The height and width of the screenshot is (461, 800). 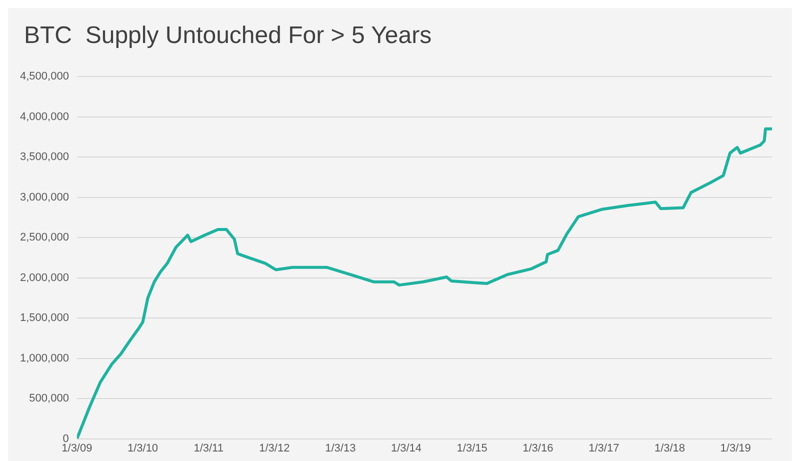 What do you see at coordinates (142, 448) in the screenshot?
I see `x-tick-label: 1/3/10` at bounding box center [142, 448].